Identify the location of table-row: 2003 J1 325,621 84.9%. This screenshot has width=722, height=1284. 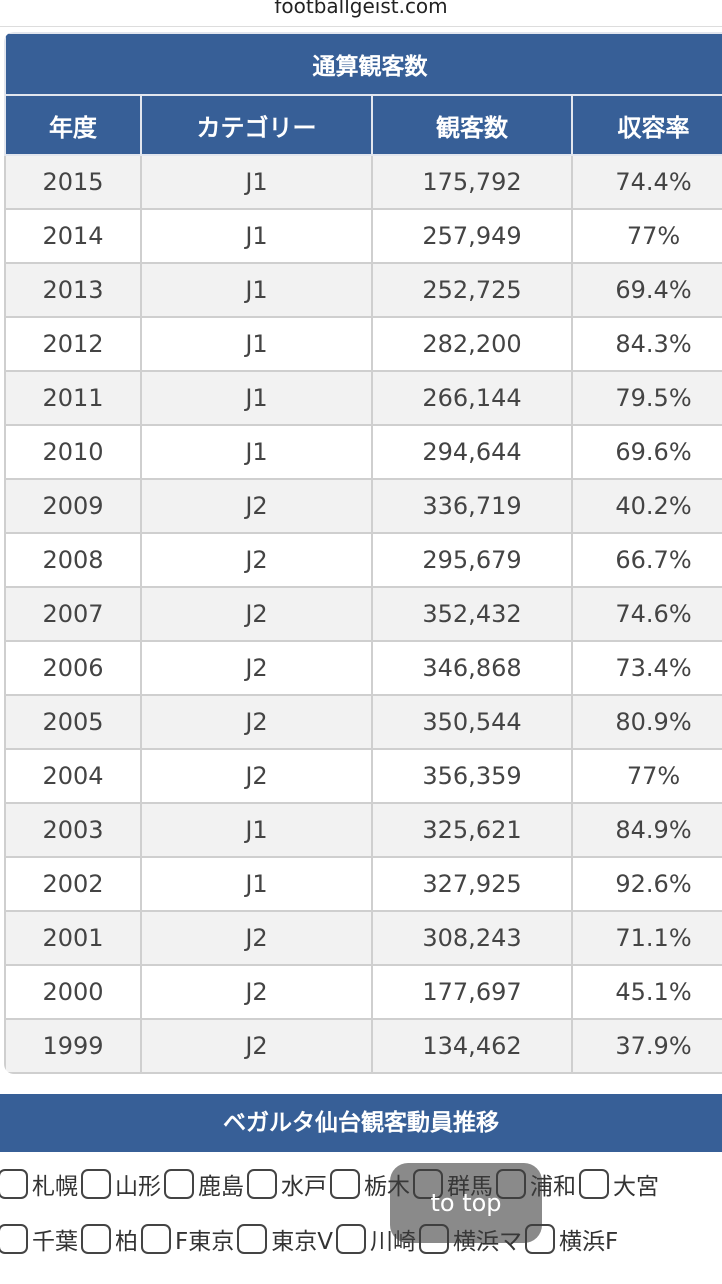
(363, 830).